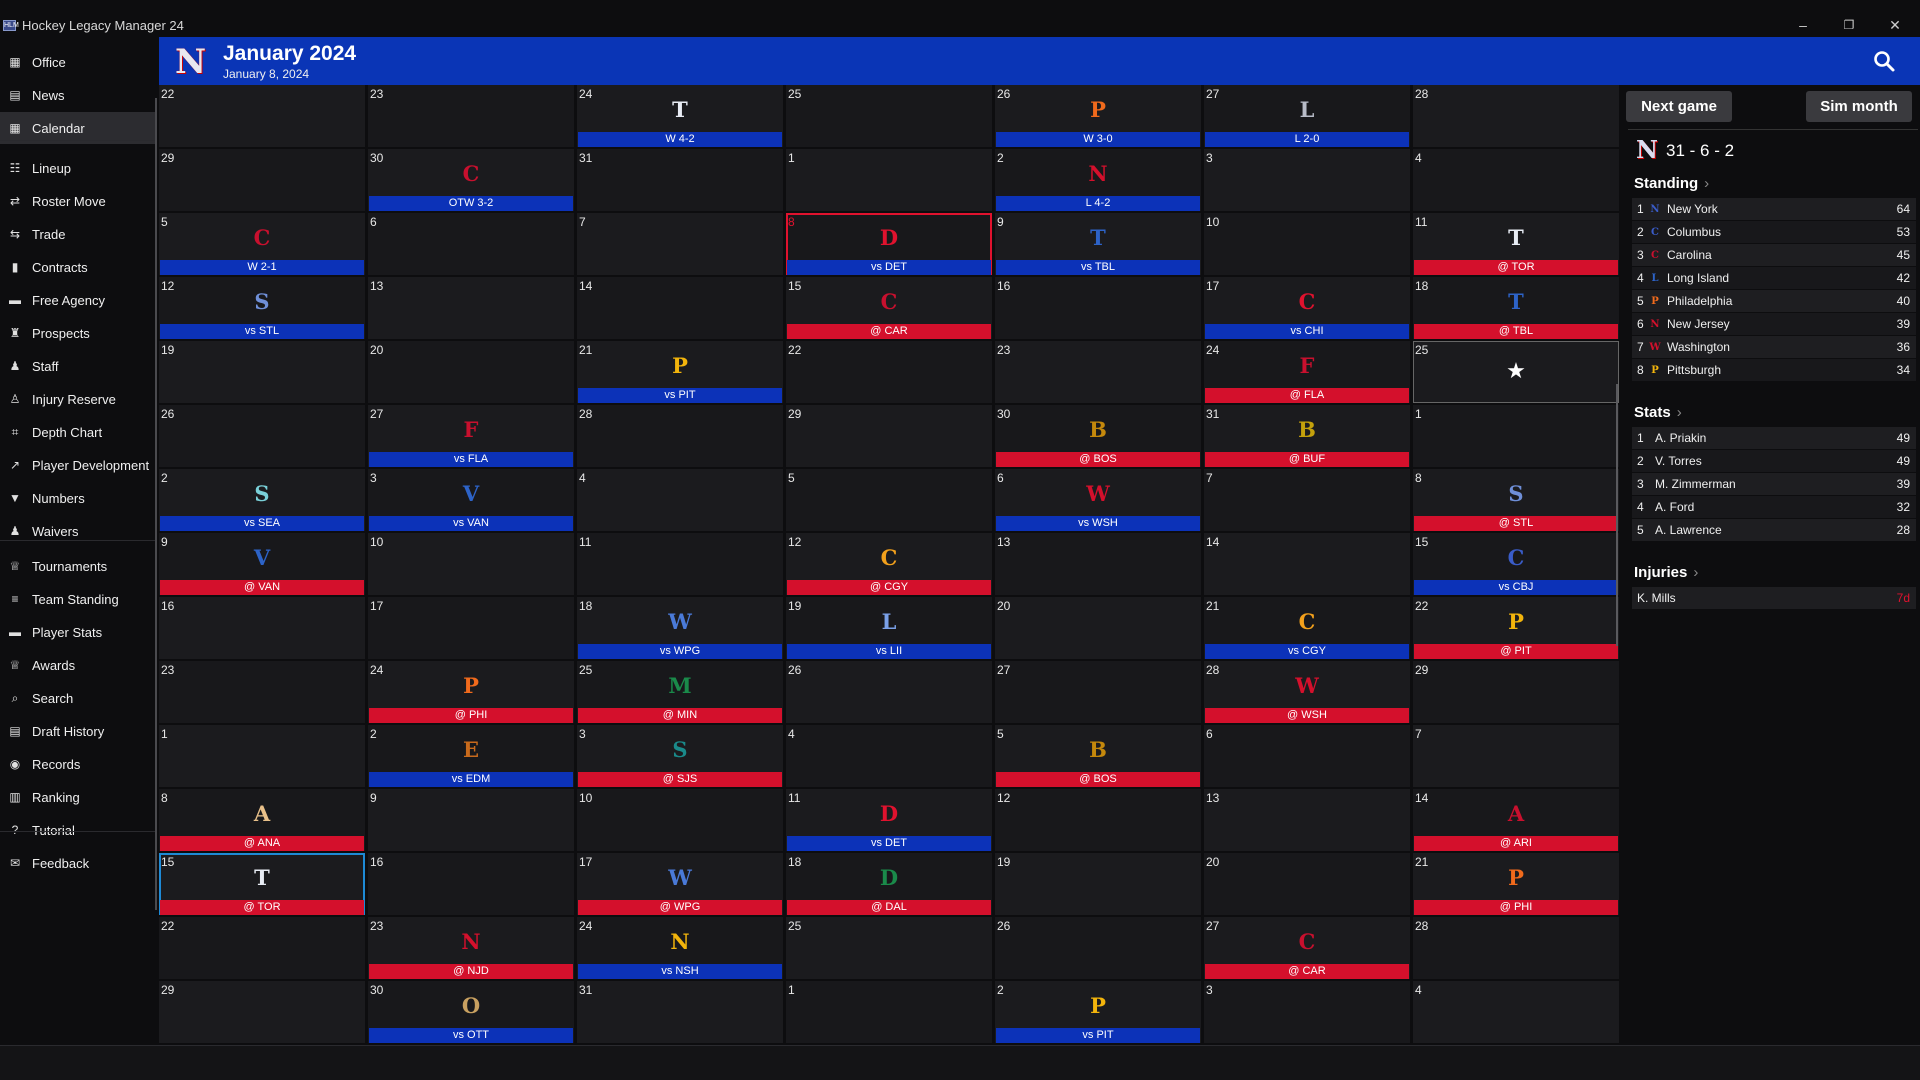 The image size is (1920, 1080). What do you see at coordinates (889, 884) in the screenshot?
I see `calendar-day: 18 D @ DAL` at bounding box center [889, 884].